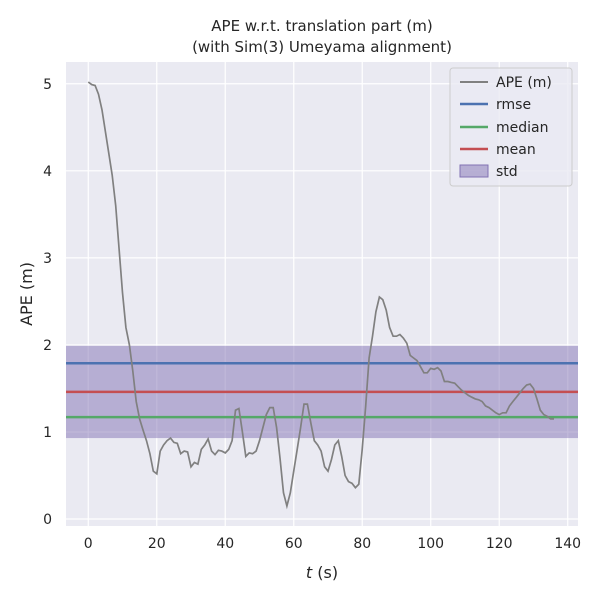  I want to click on x-tick-label: 20, so click(157, 544).